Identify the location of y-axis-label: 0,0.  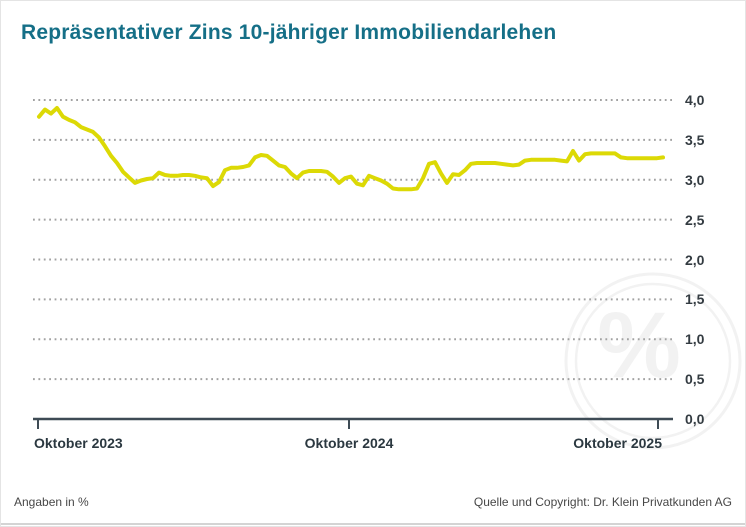
(695, 419).